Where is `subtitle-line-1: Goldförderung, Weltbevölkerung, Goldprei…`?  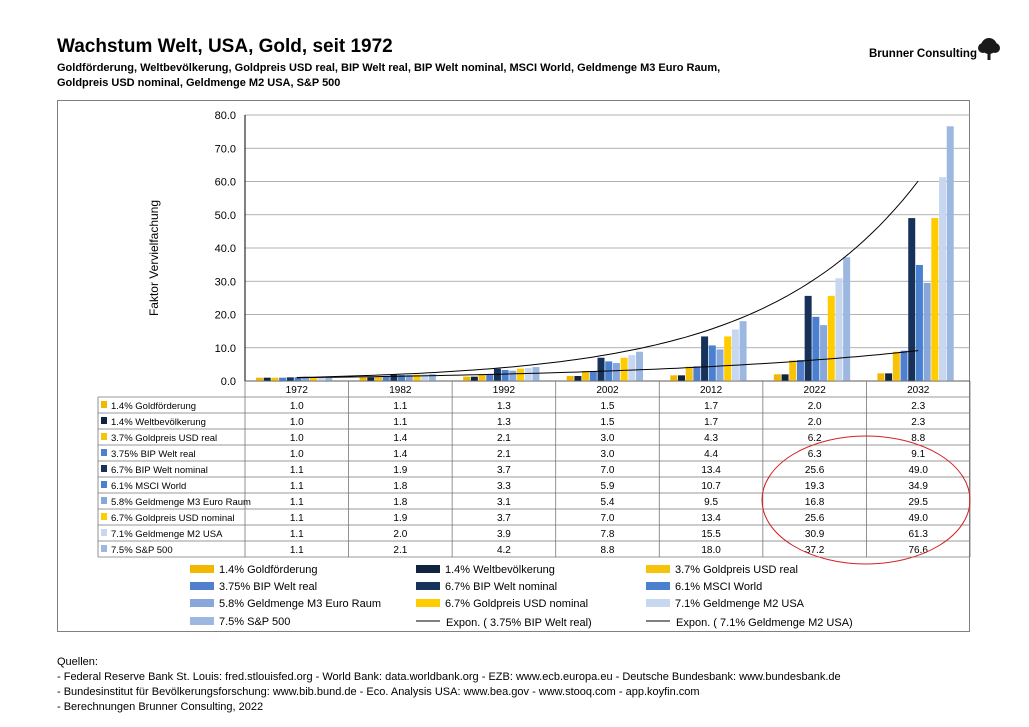 subtitle-line-1: Goldförderung, Weltbevölkerung, Goldprei… is located at coordinates (389, 68).